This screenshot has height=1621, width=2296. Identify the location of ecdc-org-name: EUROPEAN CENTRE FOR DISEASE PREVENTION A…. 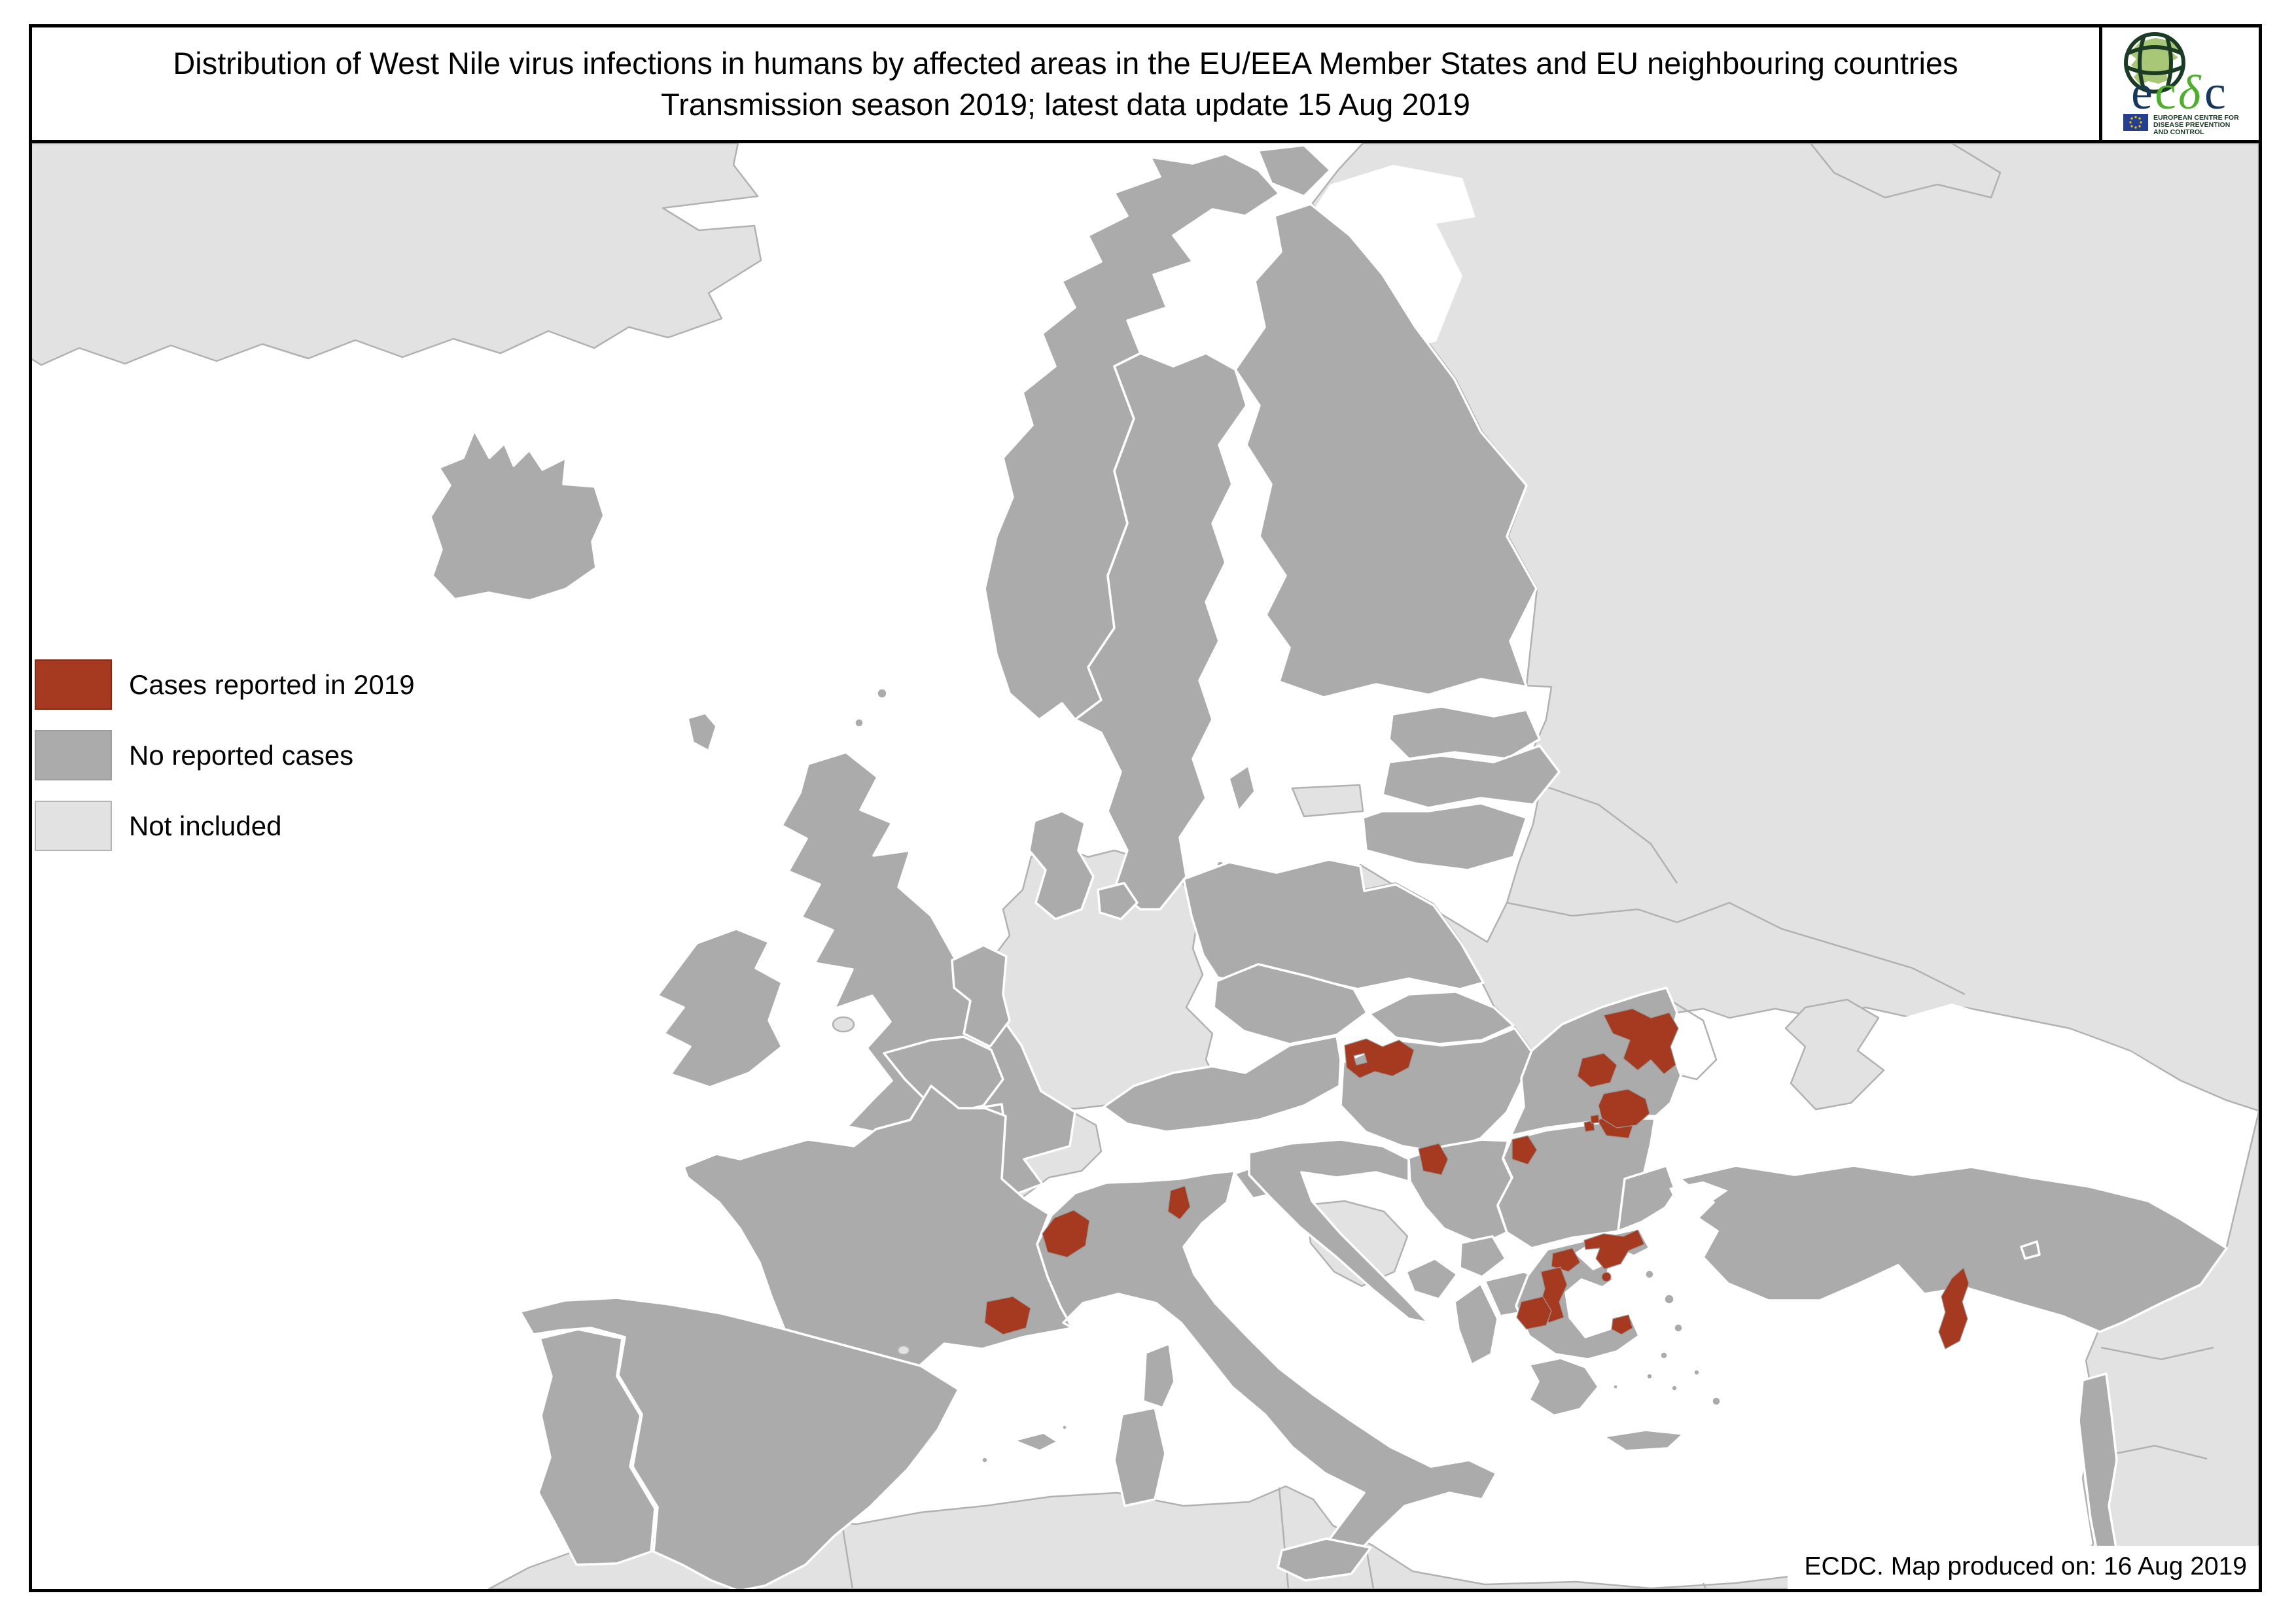
(2196, 125).